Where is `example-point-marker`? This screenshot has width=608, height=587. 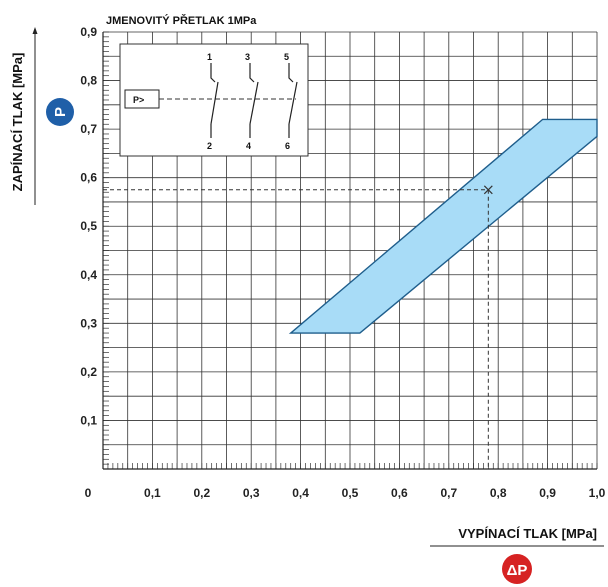 example-point-marker is located at coordinates (488, 190).